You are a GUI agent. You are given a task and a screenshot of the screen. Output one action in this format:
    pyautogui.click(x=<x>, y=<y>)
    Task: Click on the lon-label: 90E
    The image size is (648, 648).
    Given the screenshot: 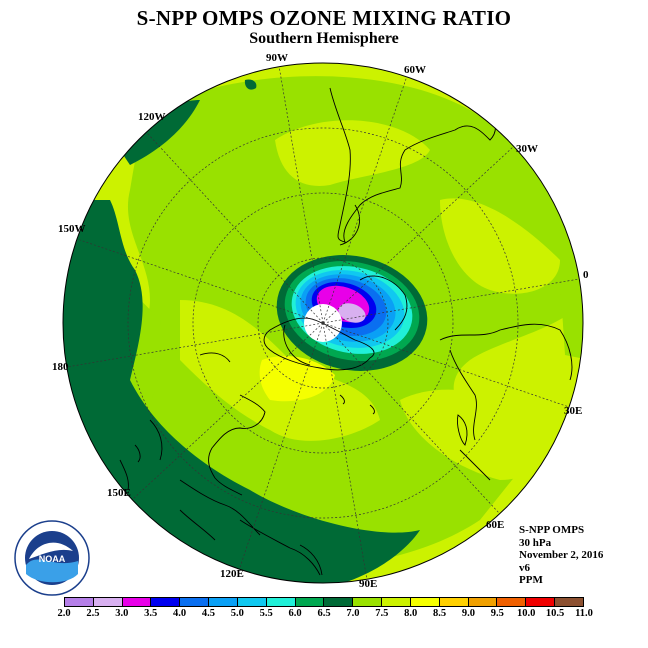 What is the action you would take?
    pyautogui.click(x=368, y=584)
    